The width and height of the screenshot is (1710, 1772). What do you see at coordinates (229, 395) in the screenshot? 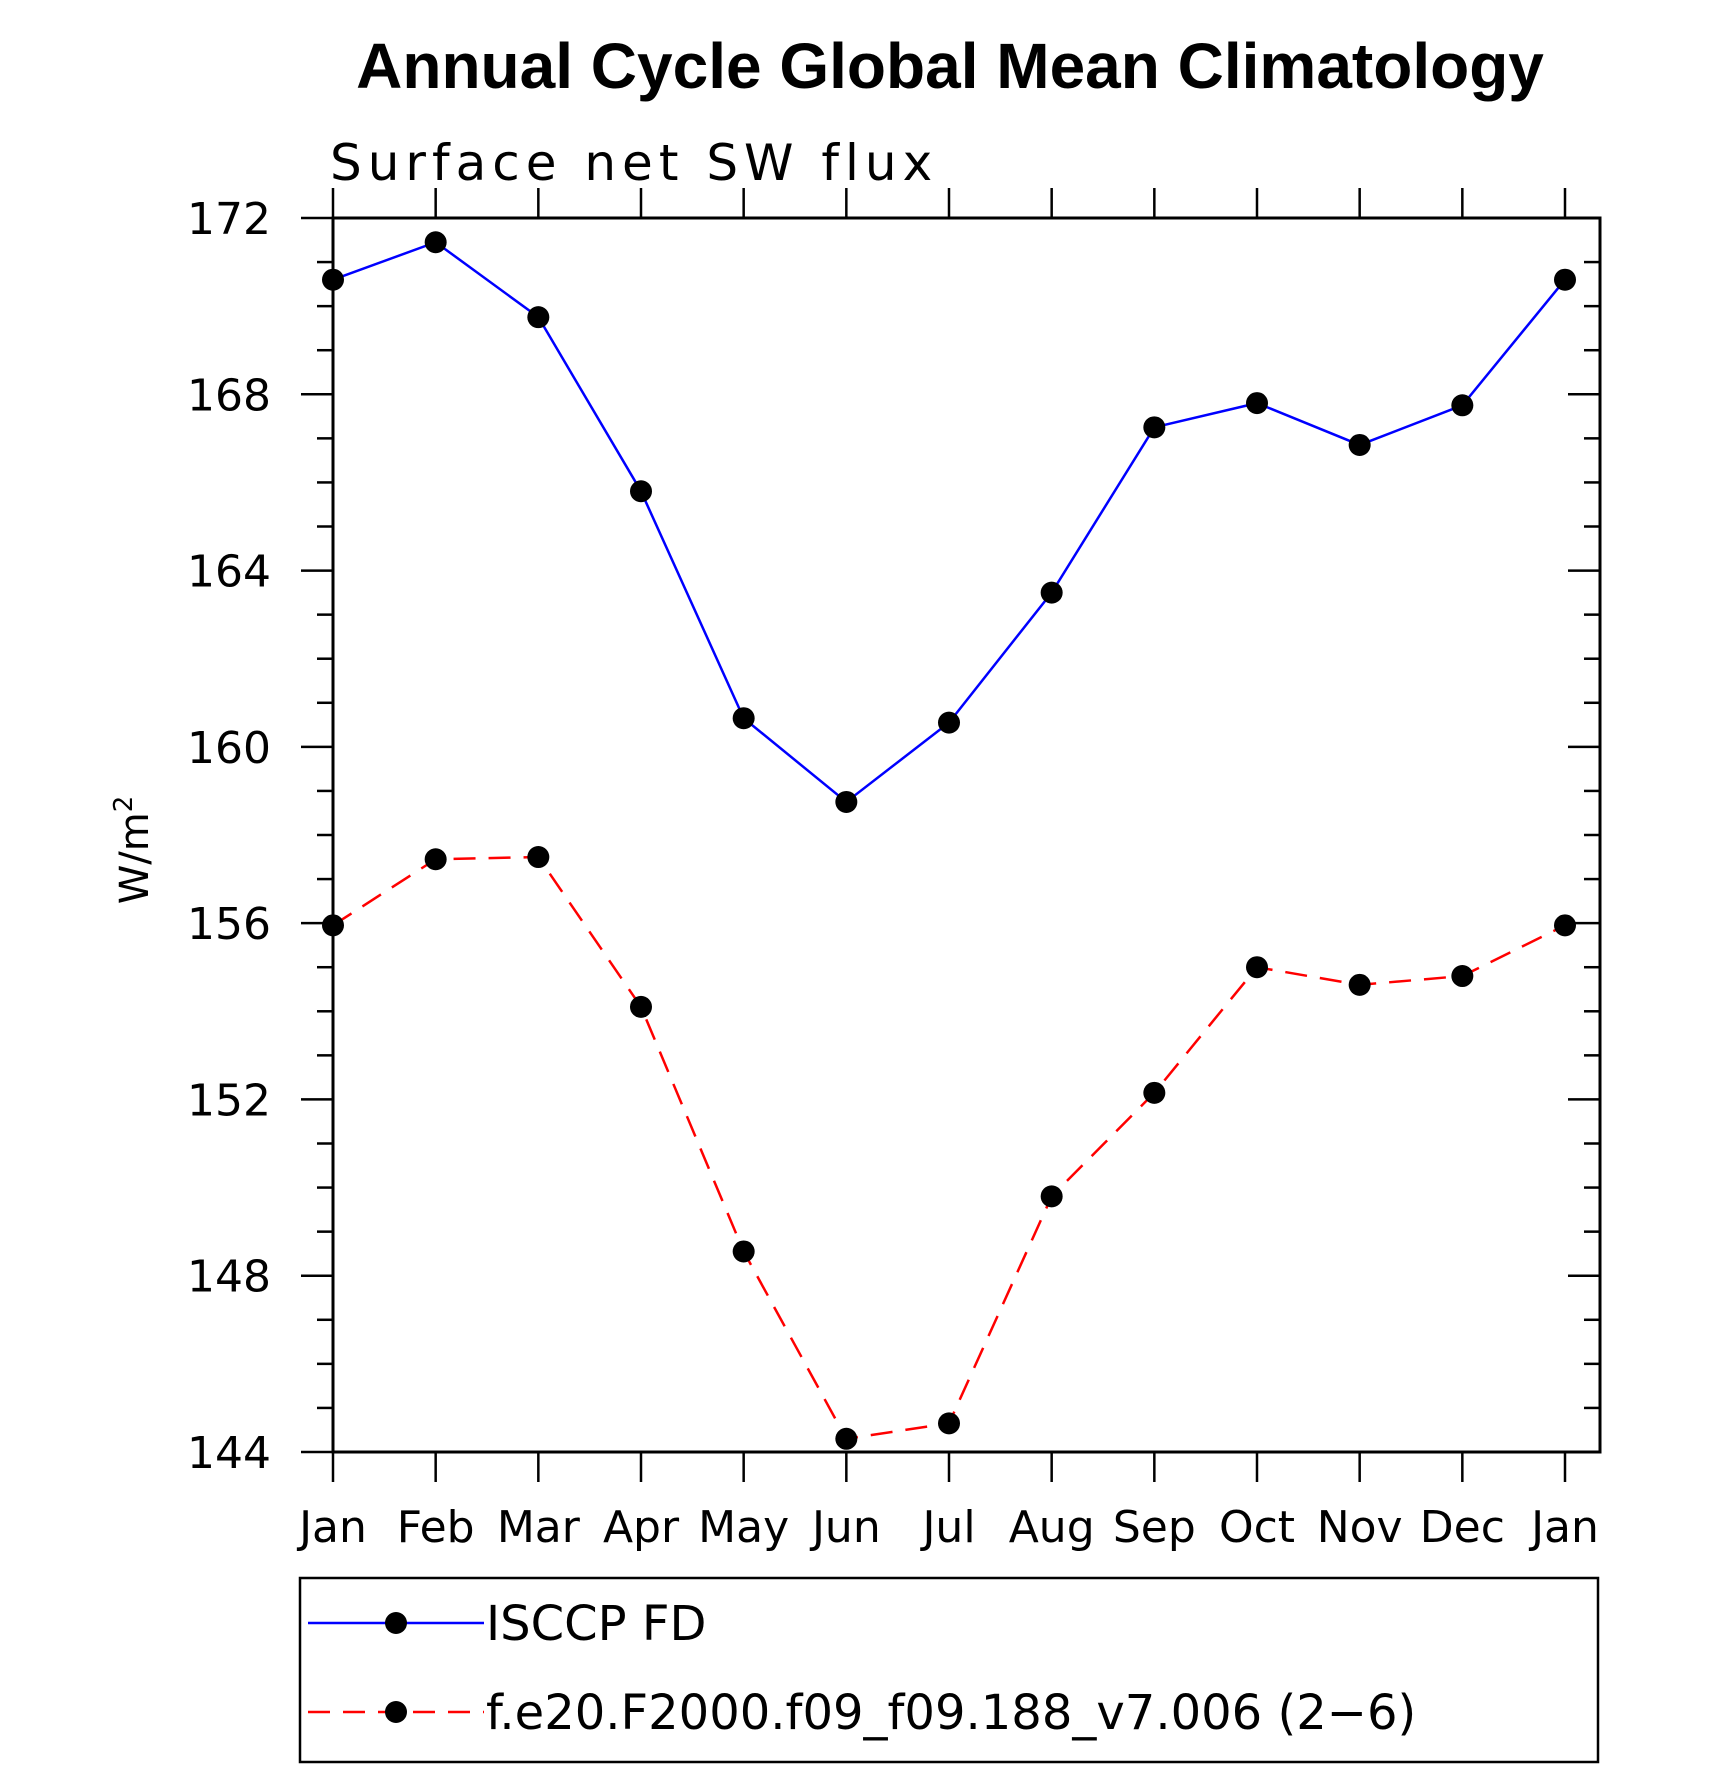
I see `y-tick-label: 168` at bounding box center [229, 395].